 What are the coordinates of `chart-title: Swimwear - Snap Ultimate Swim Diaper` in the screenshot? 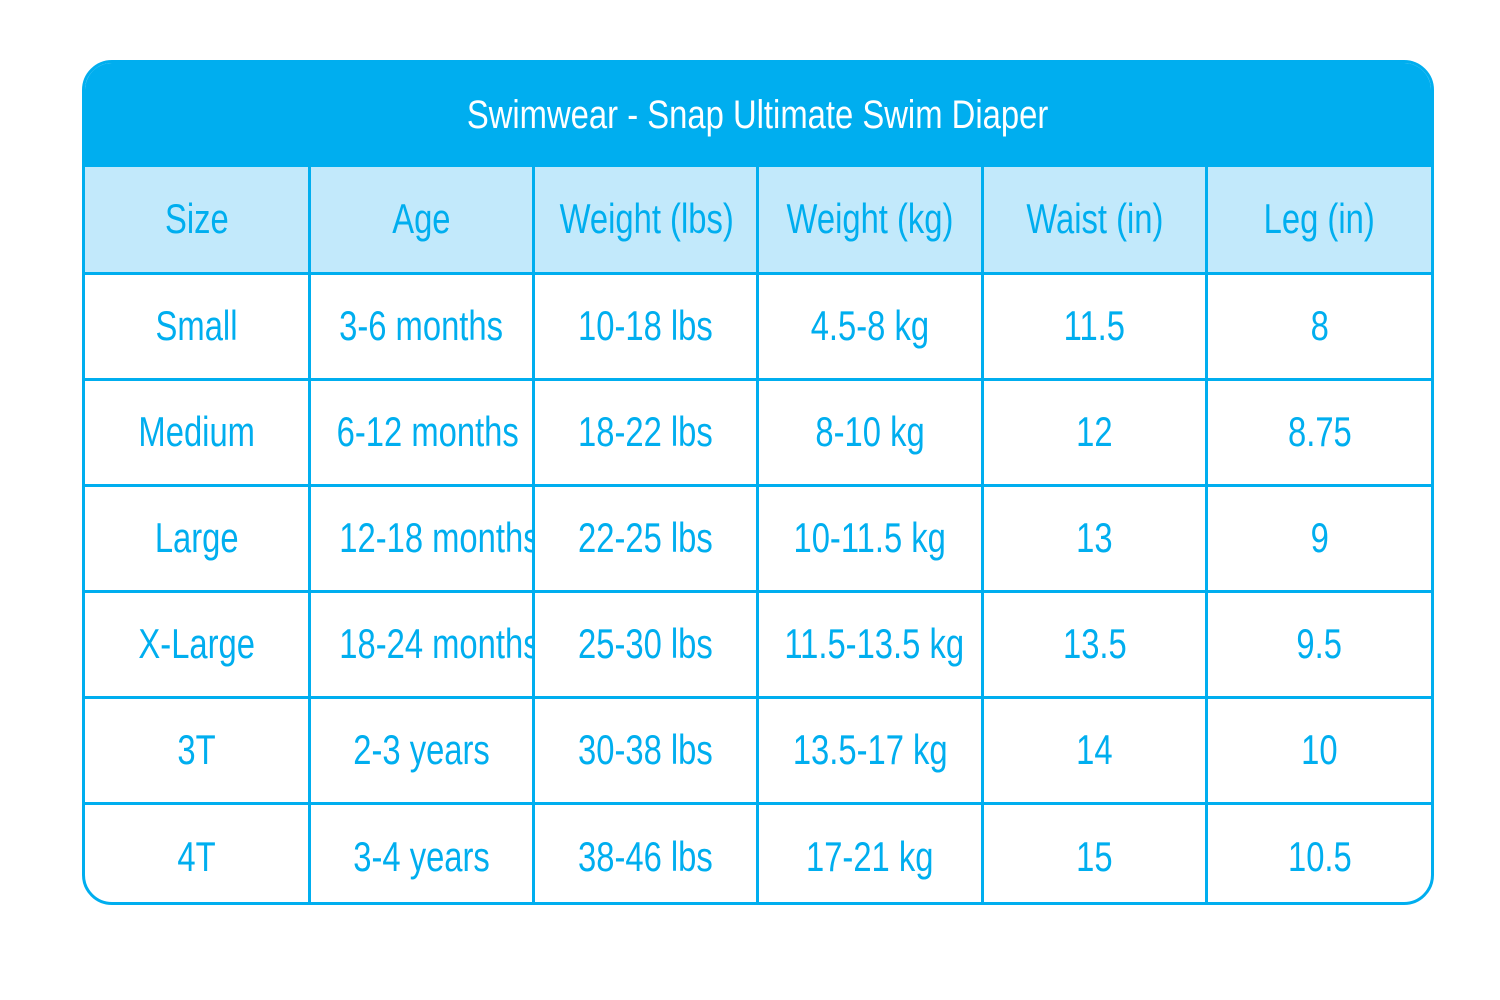 It's located at (758, 114).